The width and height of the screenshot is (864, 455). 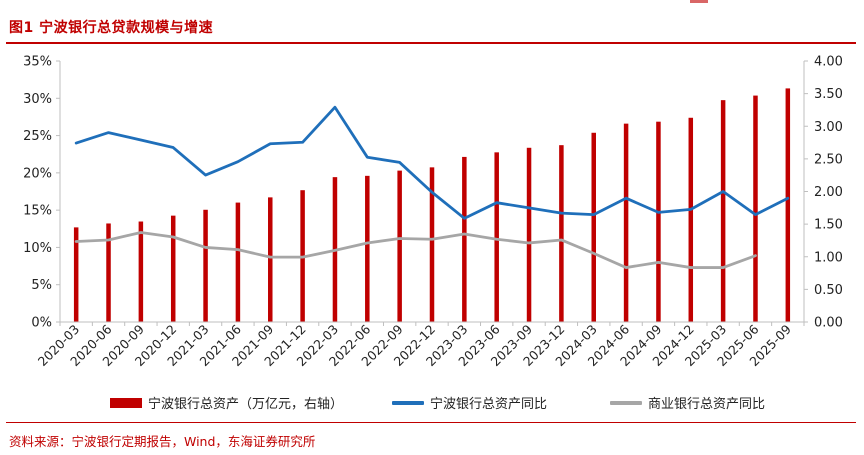 I want to click on legend-item-nb-growth: 宁波银行总资产同比, so click(x=469, y=402).